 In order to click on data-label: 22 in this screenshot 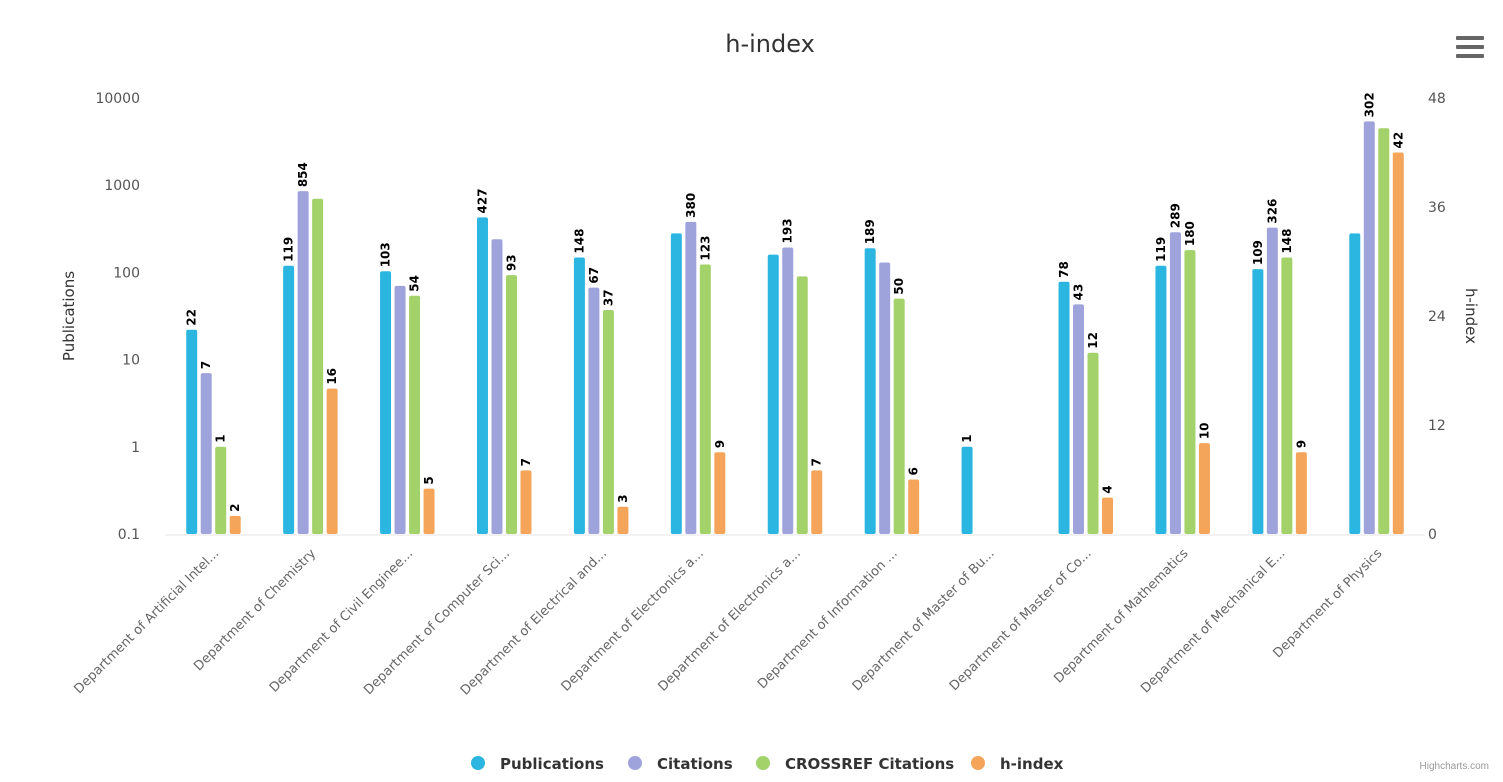, I will do `click(192, 317)`.